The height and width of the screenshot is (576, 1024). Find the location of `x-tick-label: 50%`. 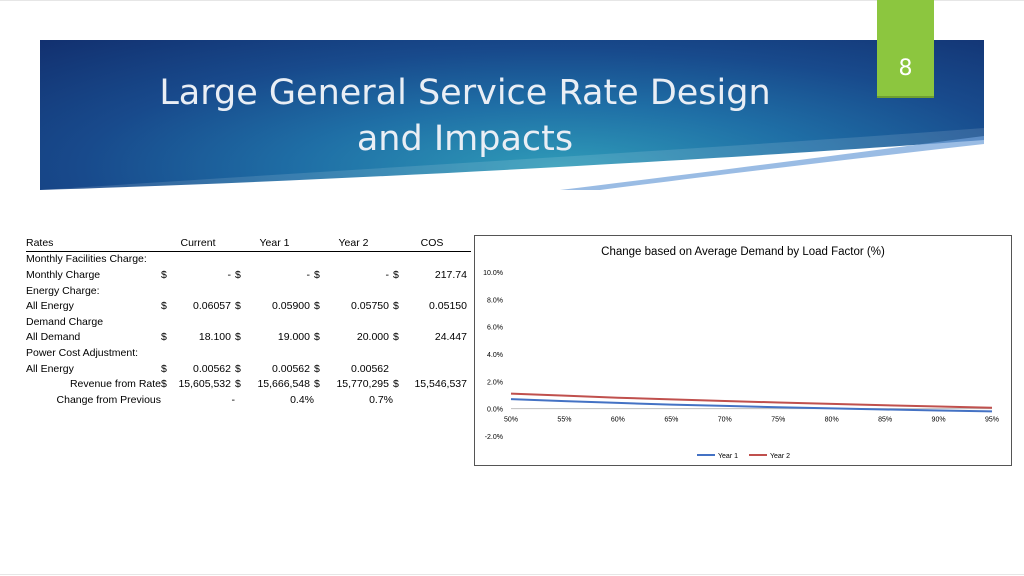

x-tick-label: 50% is located at coordinates (511, 420).